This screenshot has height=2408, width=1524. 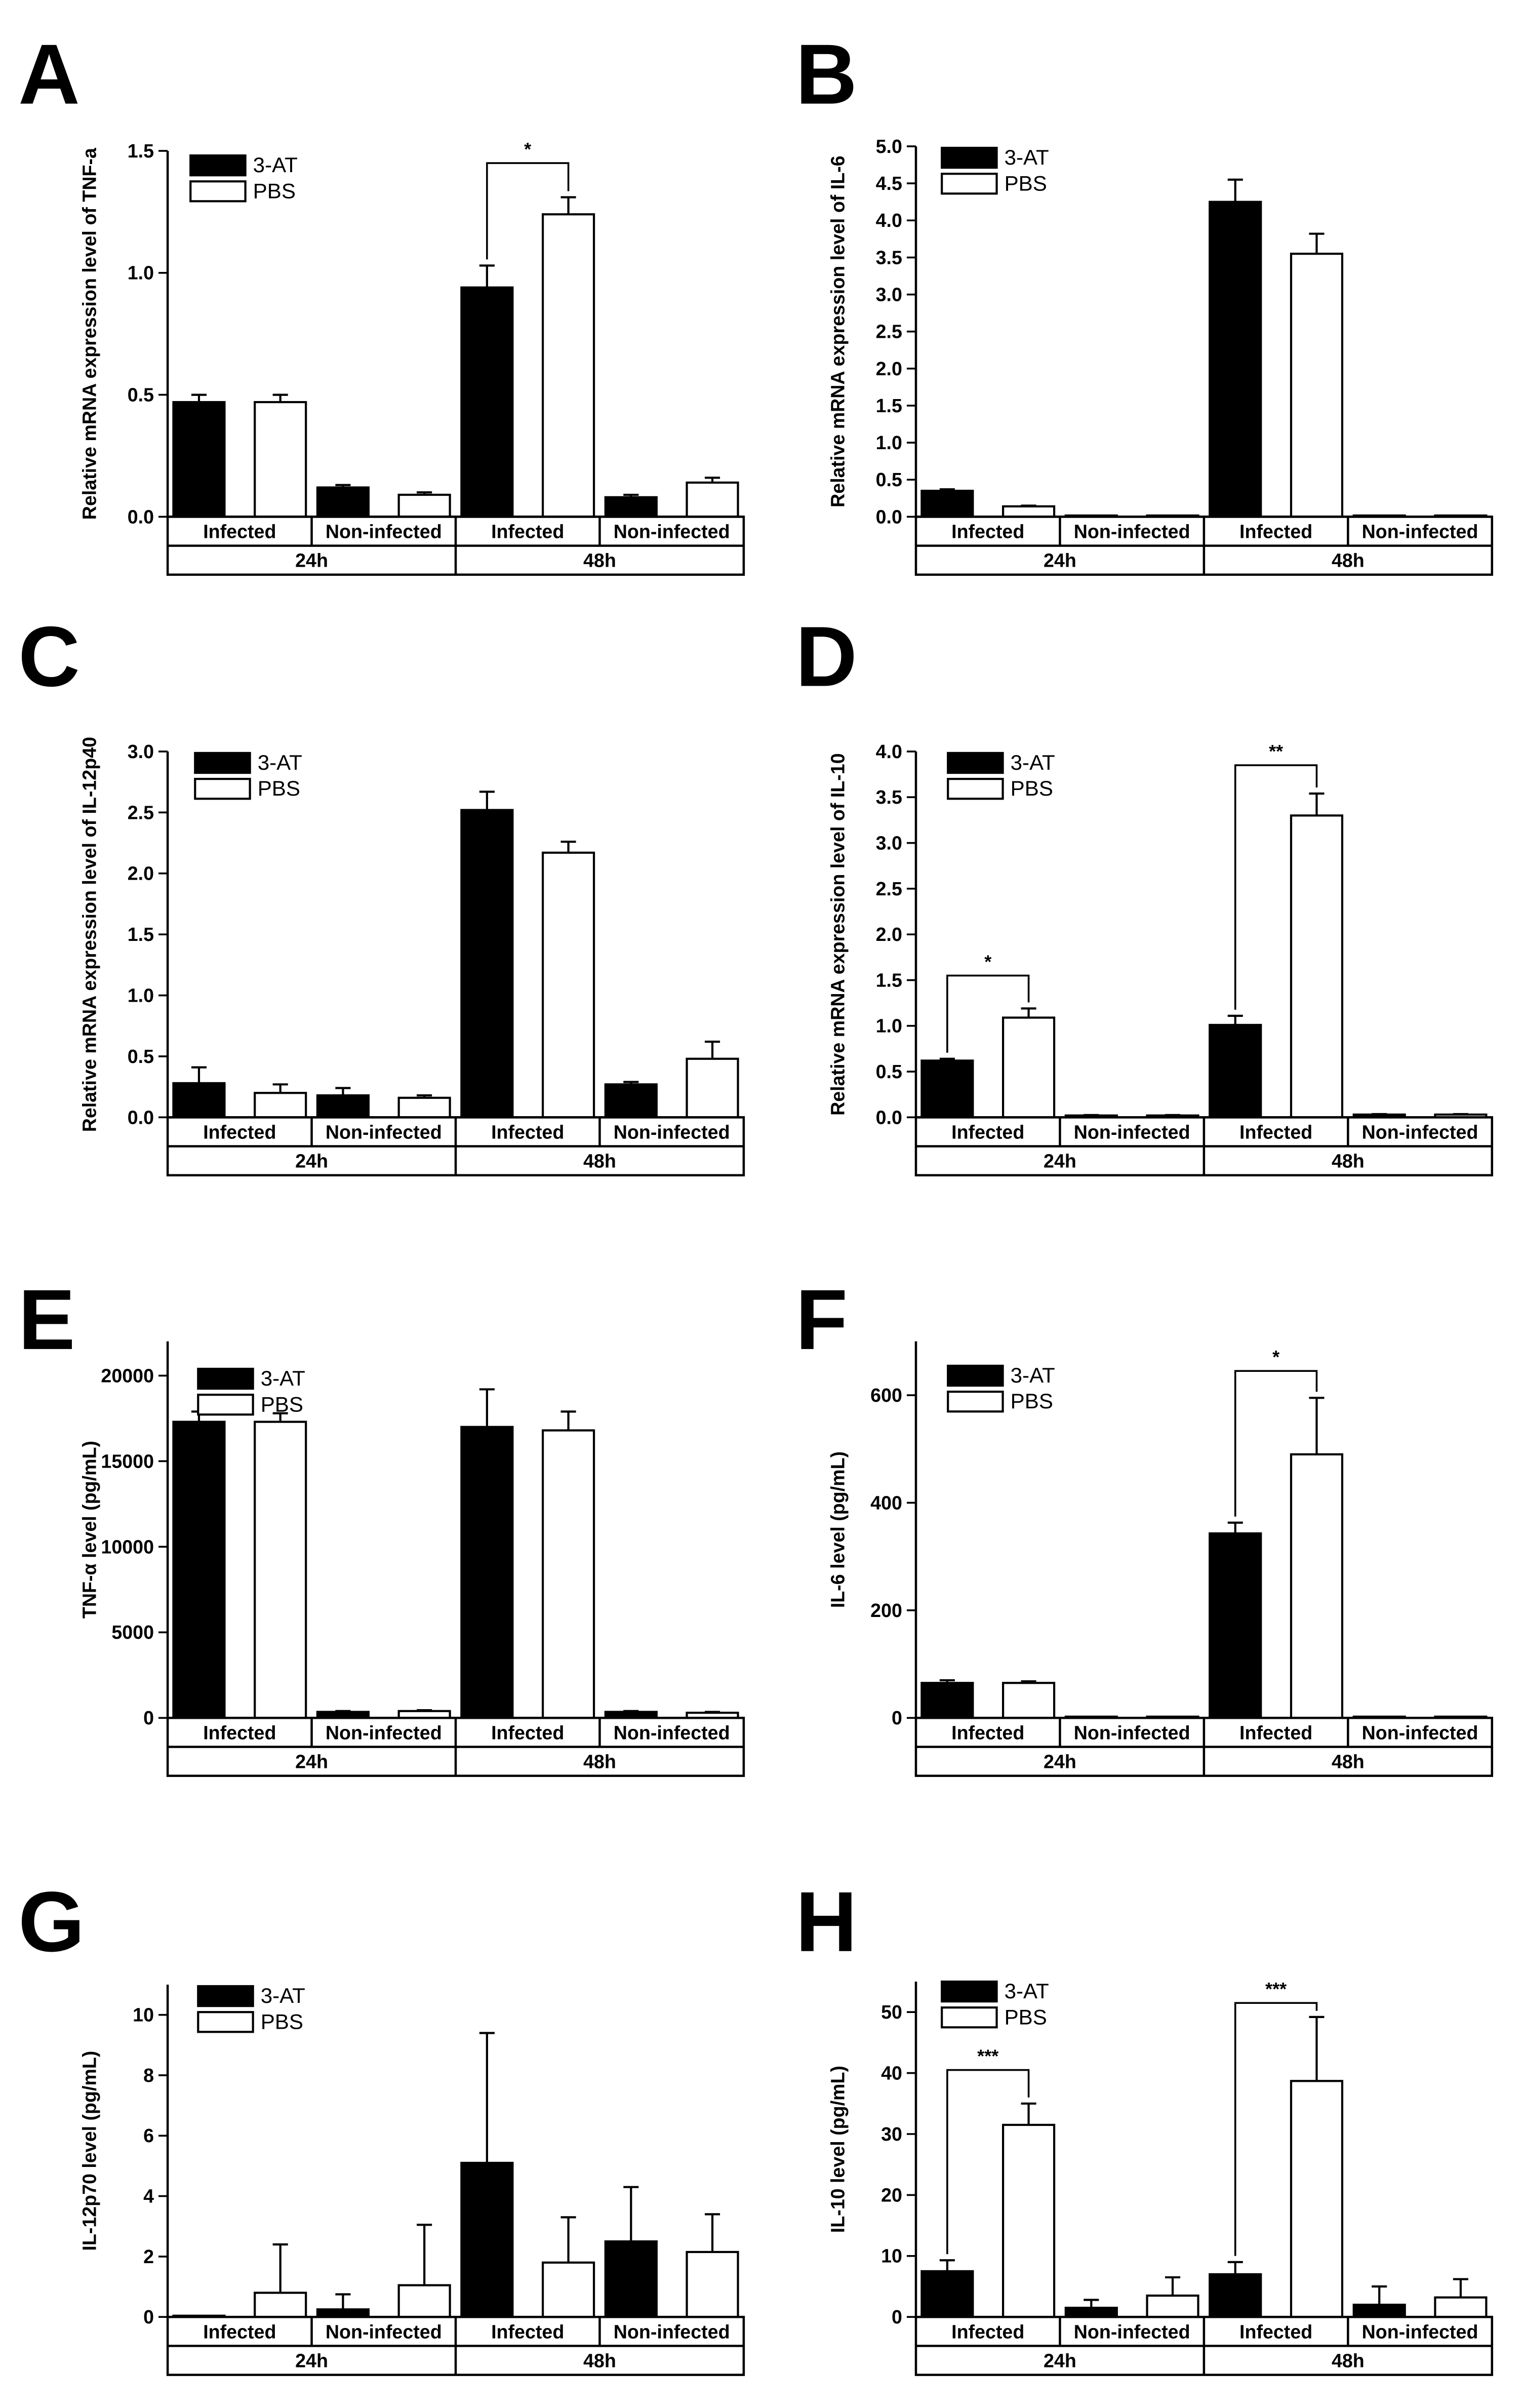 I want to click on y-axis-title: Relative mRNA expression level of IL-6, so click(x=838, y=331).